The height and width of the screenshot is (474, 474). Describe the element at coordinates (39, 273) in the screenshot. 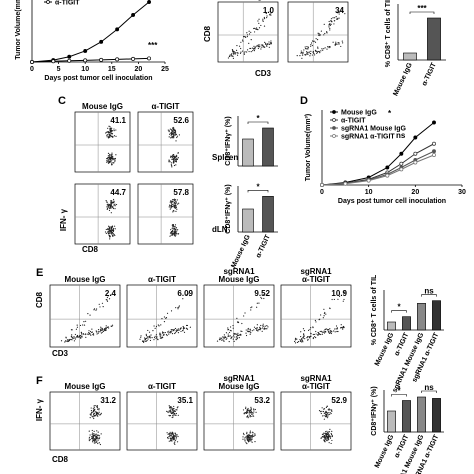

I see `panel-label: E` at that location.